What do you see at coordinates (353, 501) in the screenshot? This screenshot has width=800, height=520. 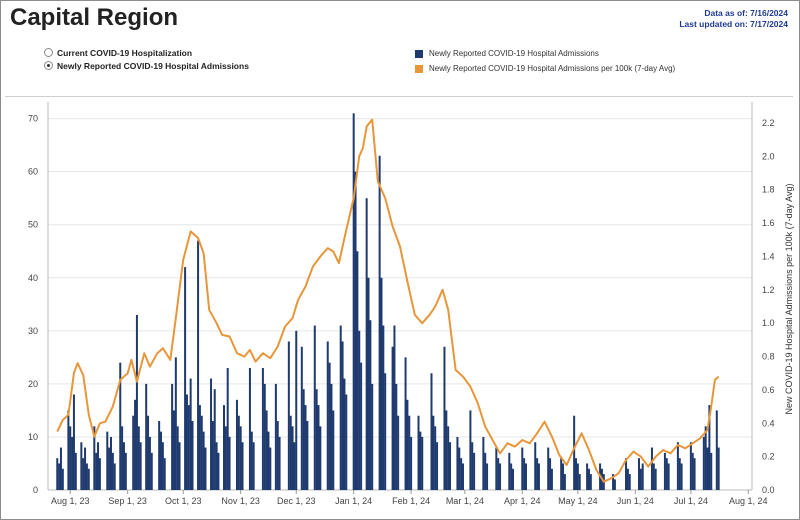 I see `x-tick-label: Jan 1, 24` at bounding box center [353, 501].